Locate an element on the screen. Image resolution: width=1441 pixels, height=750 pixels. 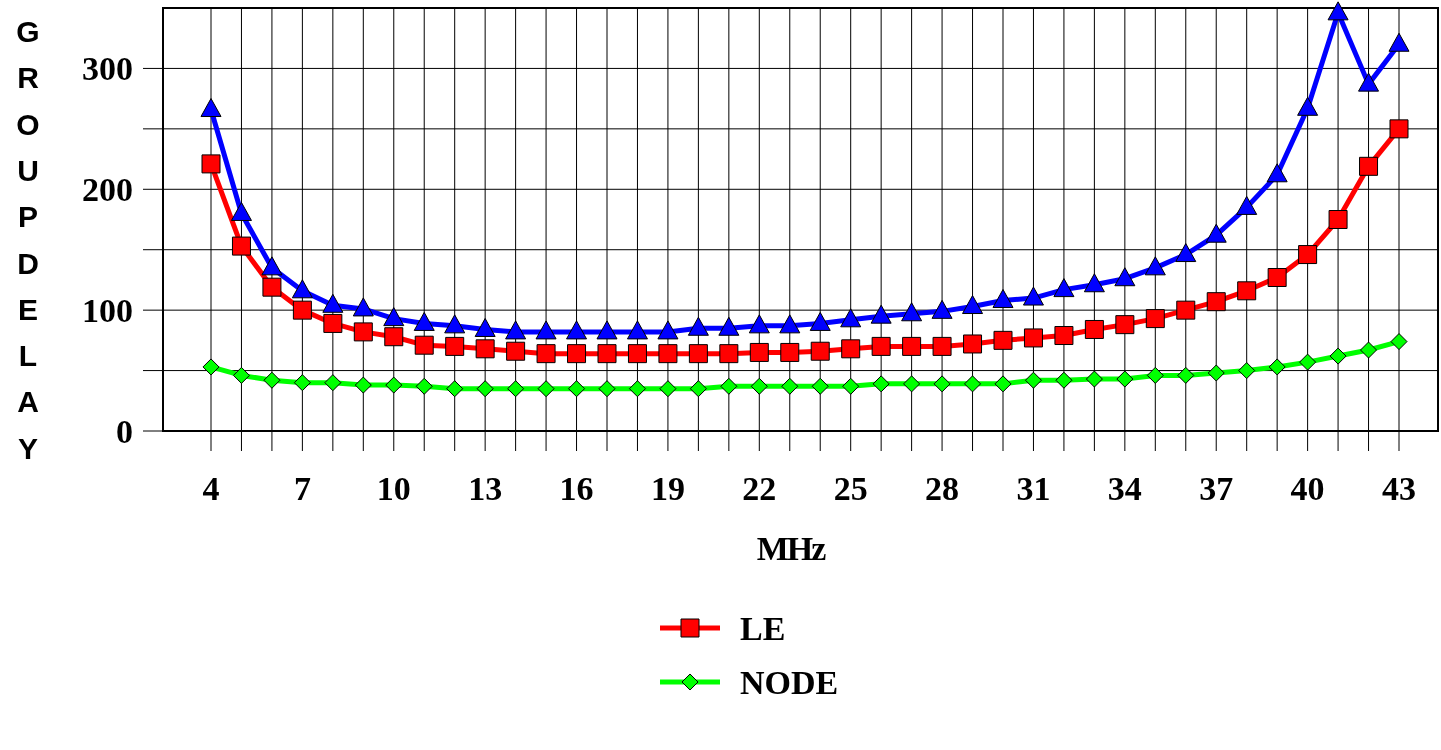
x-tick-label: 43 is located at coordinates (1399, 488).